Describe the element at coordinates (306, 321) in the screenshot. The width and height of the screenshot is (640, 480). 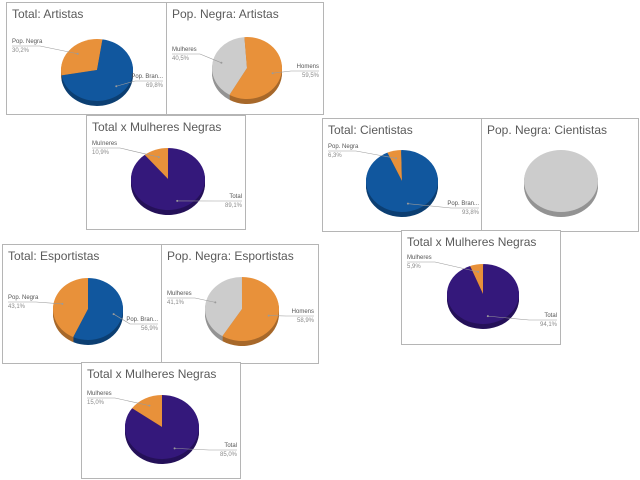
I see `slice-value-label: 58,9%` at that location.